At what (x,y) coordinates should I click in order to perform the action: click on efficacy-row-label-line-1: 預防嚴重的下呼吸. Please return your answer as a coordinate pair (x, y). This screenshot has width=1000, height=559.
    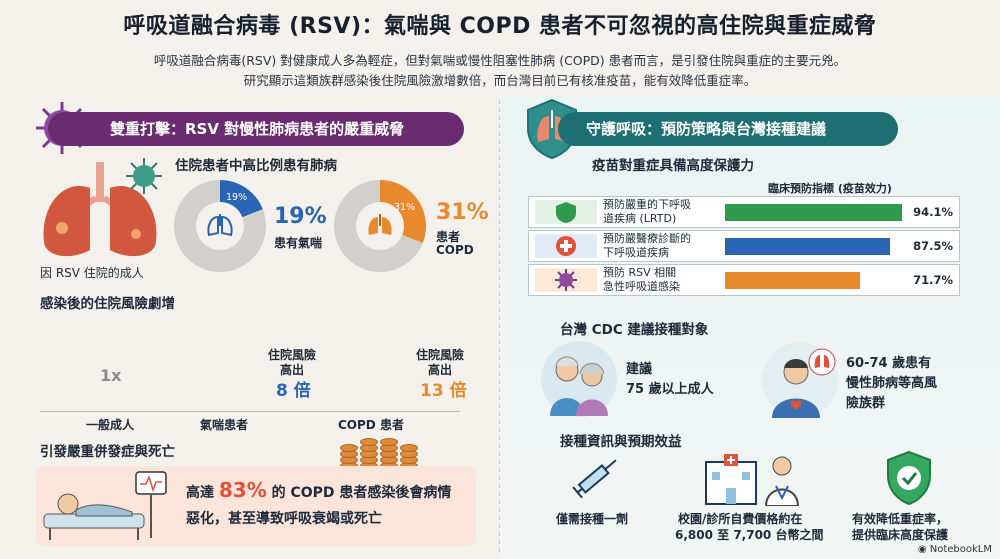
    Looking at the image, I should click on (647, 204).